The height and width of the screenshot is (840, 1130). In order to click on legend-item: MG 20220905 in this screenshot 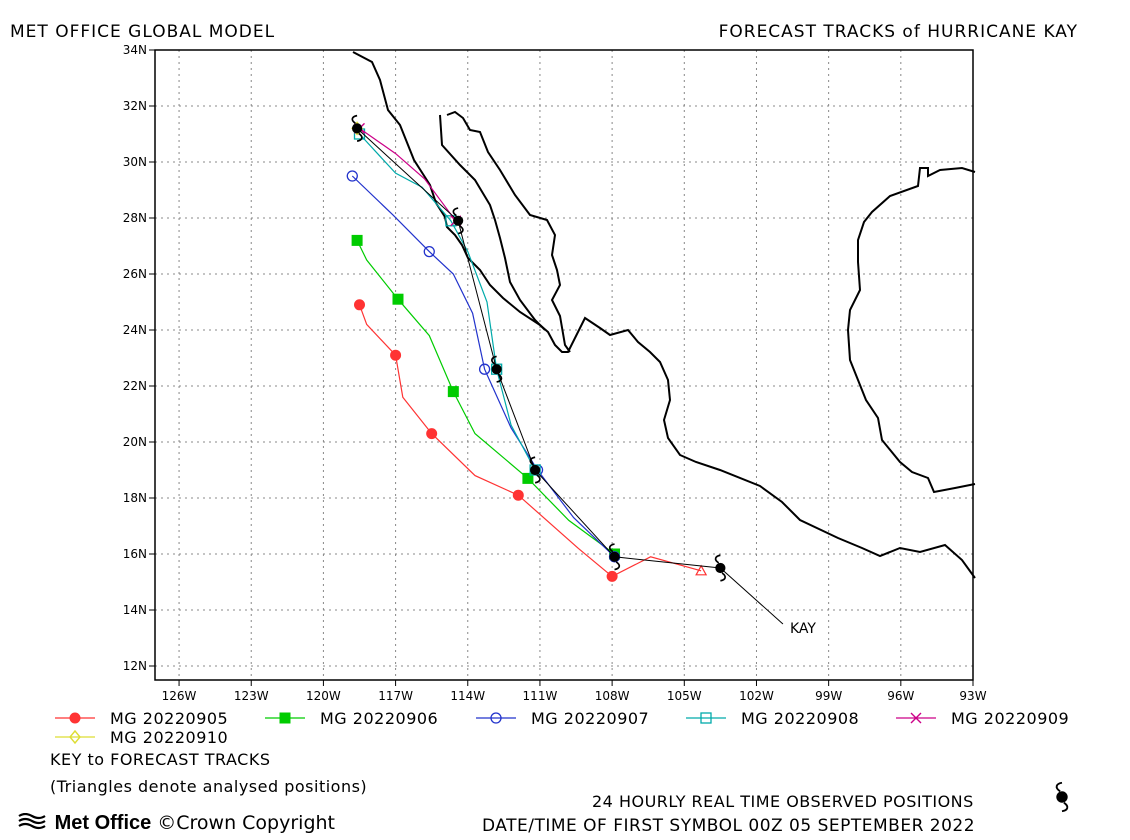, I will do `click(141, 718)`.